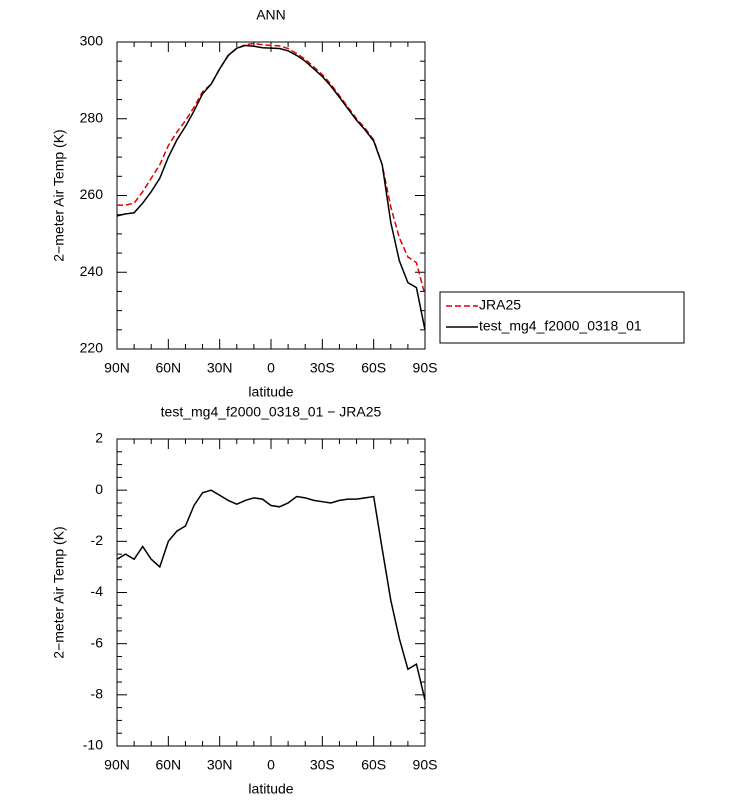 The image size is (732, 801). Describe the element at coordinates (97, 591) in the screenshot. I see `y-tick-label: -4` at that location.